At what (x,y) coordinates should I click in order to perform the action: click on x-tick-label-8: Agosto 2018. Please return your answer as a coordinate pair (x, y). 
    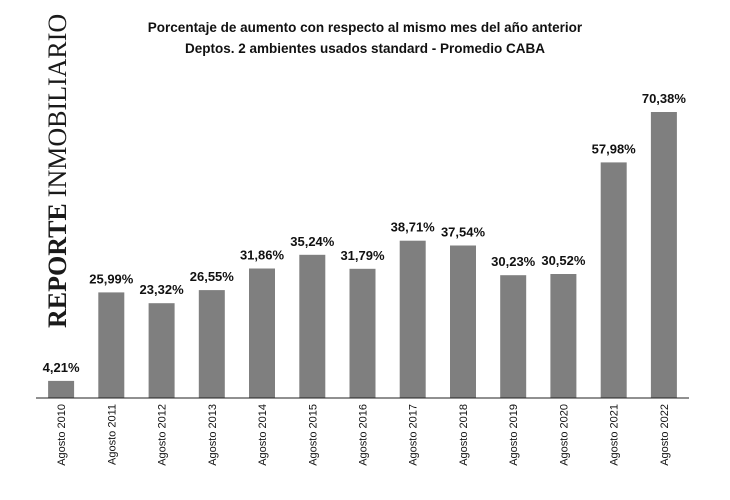
    Looking at the image, I should click on (464, 435).